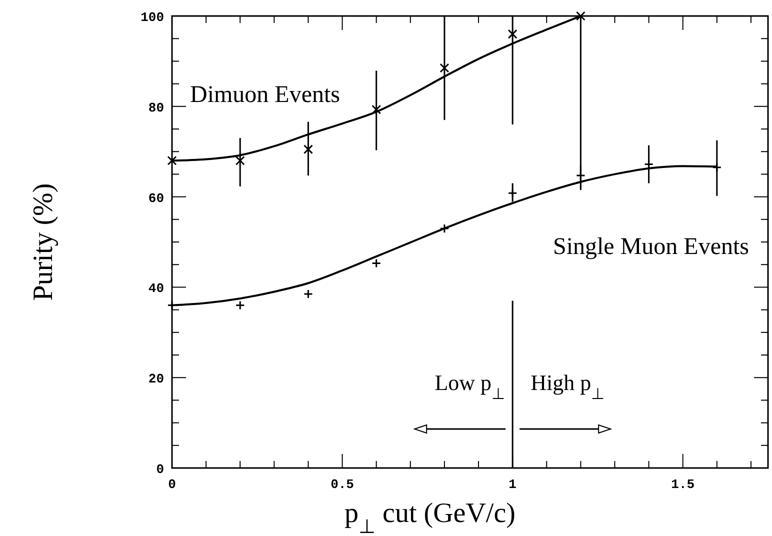  What do you see at coordinates (152, 17) in the screenshot?
I see `y-tick-label: 100` at bounding box center [152, 17].